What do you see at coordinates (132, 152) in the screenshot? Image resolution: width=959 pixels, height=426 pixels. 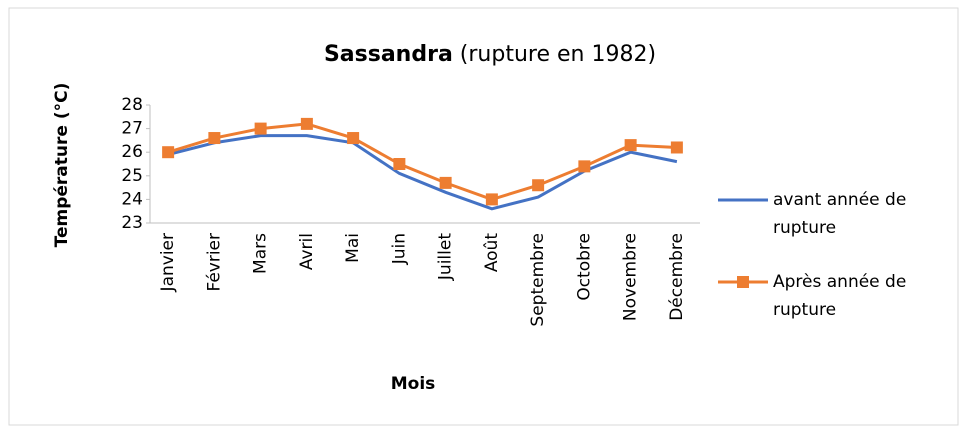 I see `y-tick-label: 26` at bounding box center [132, 152].